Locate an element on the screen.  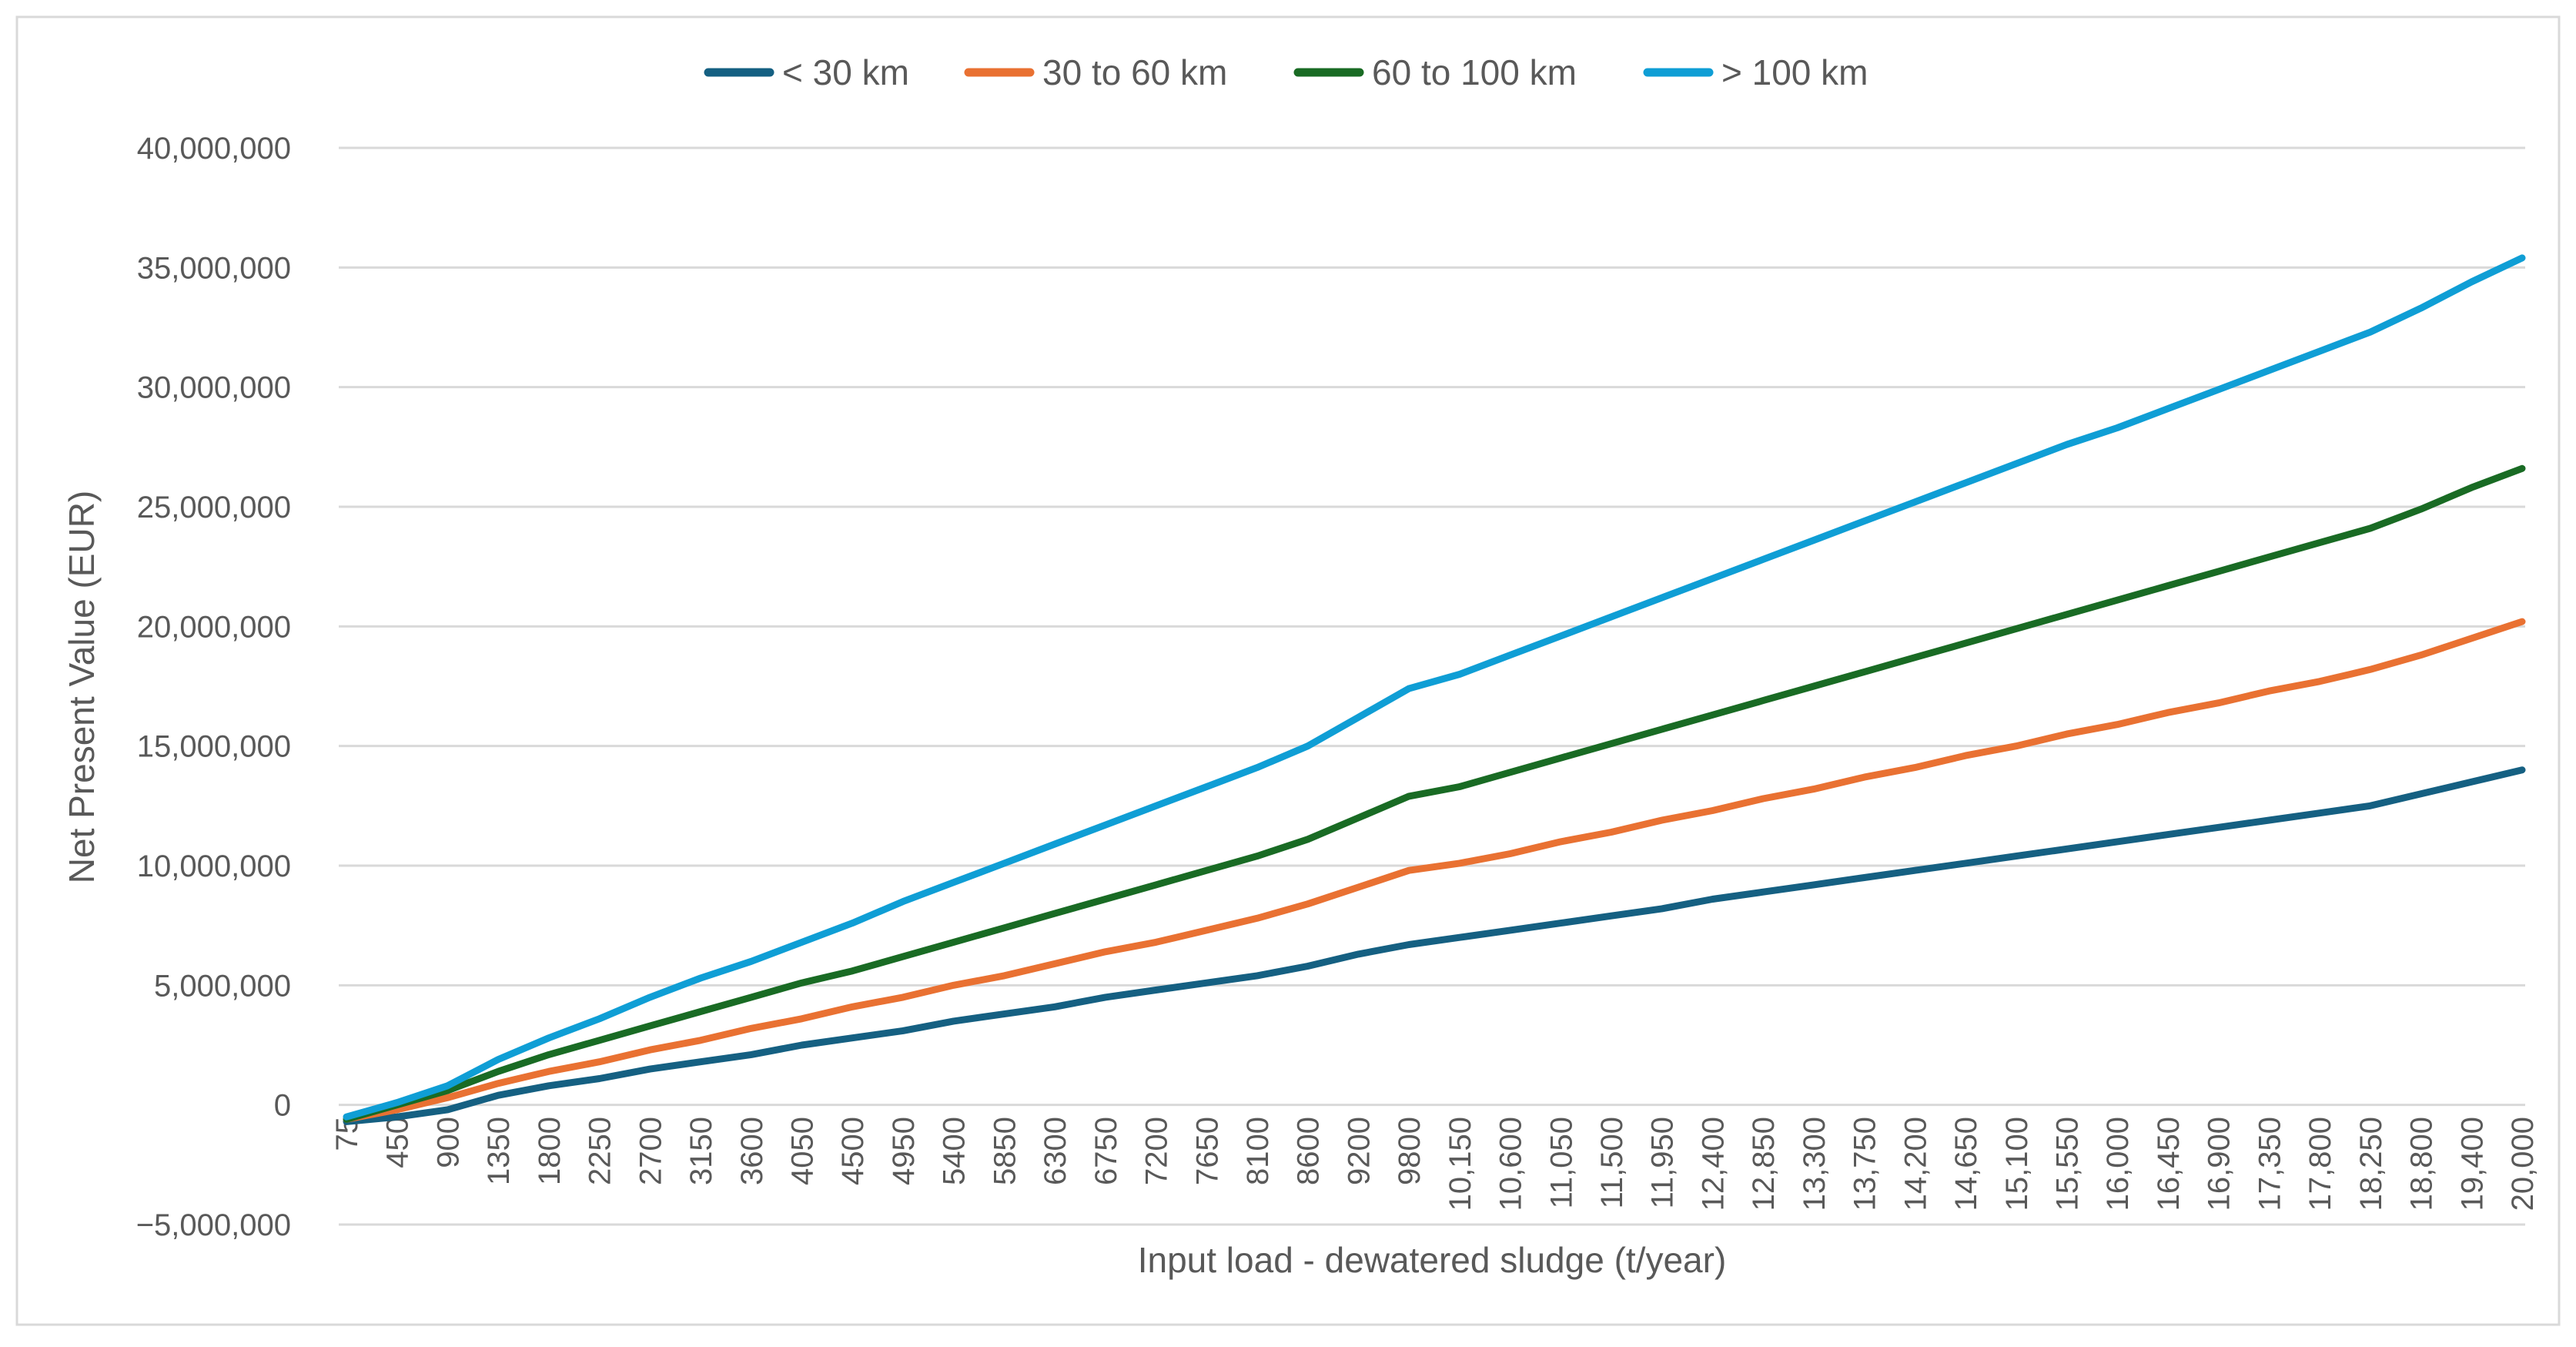
y-tick-label: 0 is located at coordinates (283, 1106).